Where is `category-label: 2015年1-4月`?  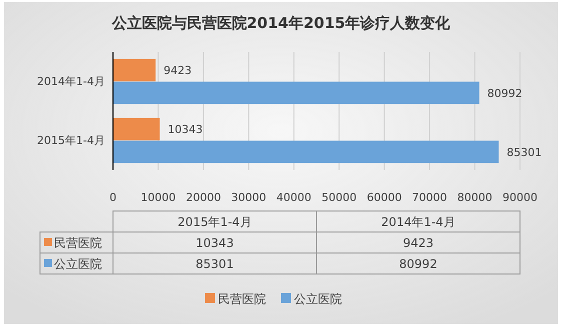 category-label: 2015年1-4月 is located at coordinates (215, 222).